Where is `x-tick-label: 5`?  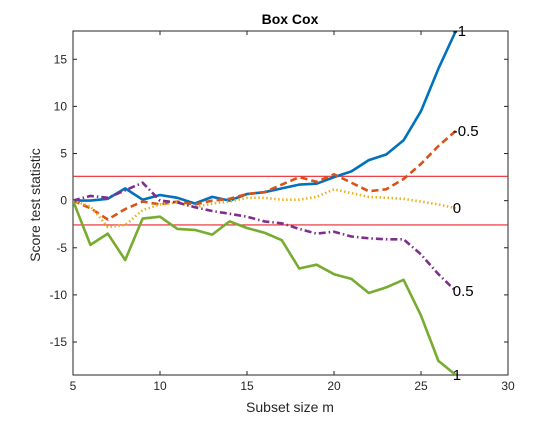
x-tick-label: 5 is located at coordinates (73, 386).